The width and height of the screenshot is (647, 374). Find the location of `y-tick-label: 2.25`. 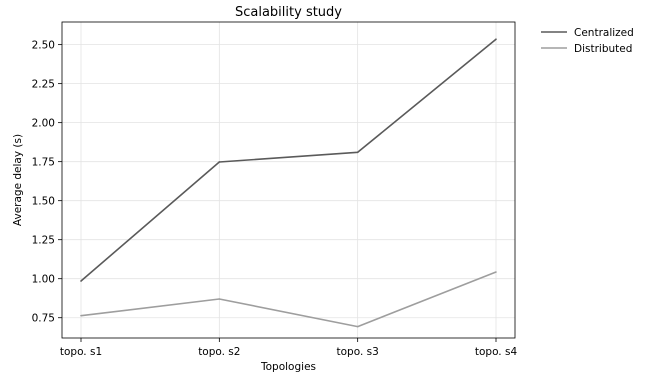

y-tick-label: 2.25 is located at coordinates (43, 84).